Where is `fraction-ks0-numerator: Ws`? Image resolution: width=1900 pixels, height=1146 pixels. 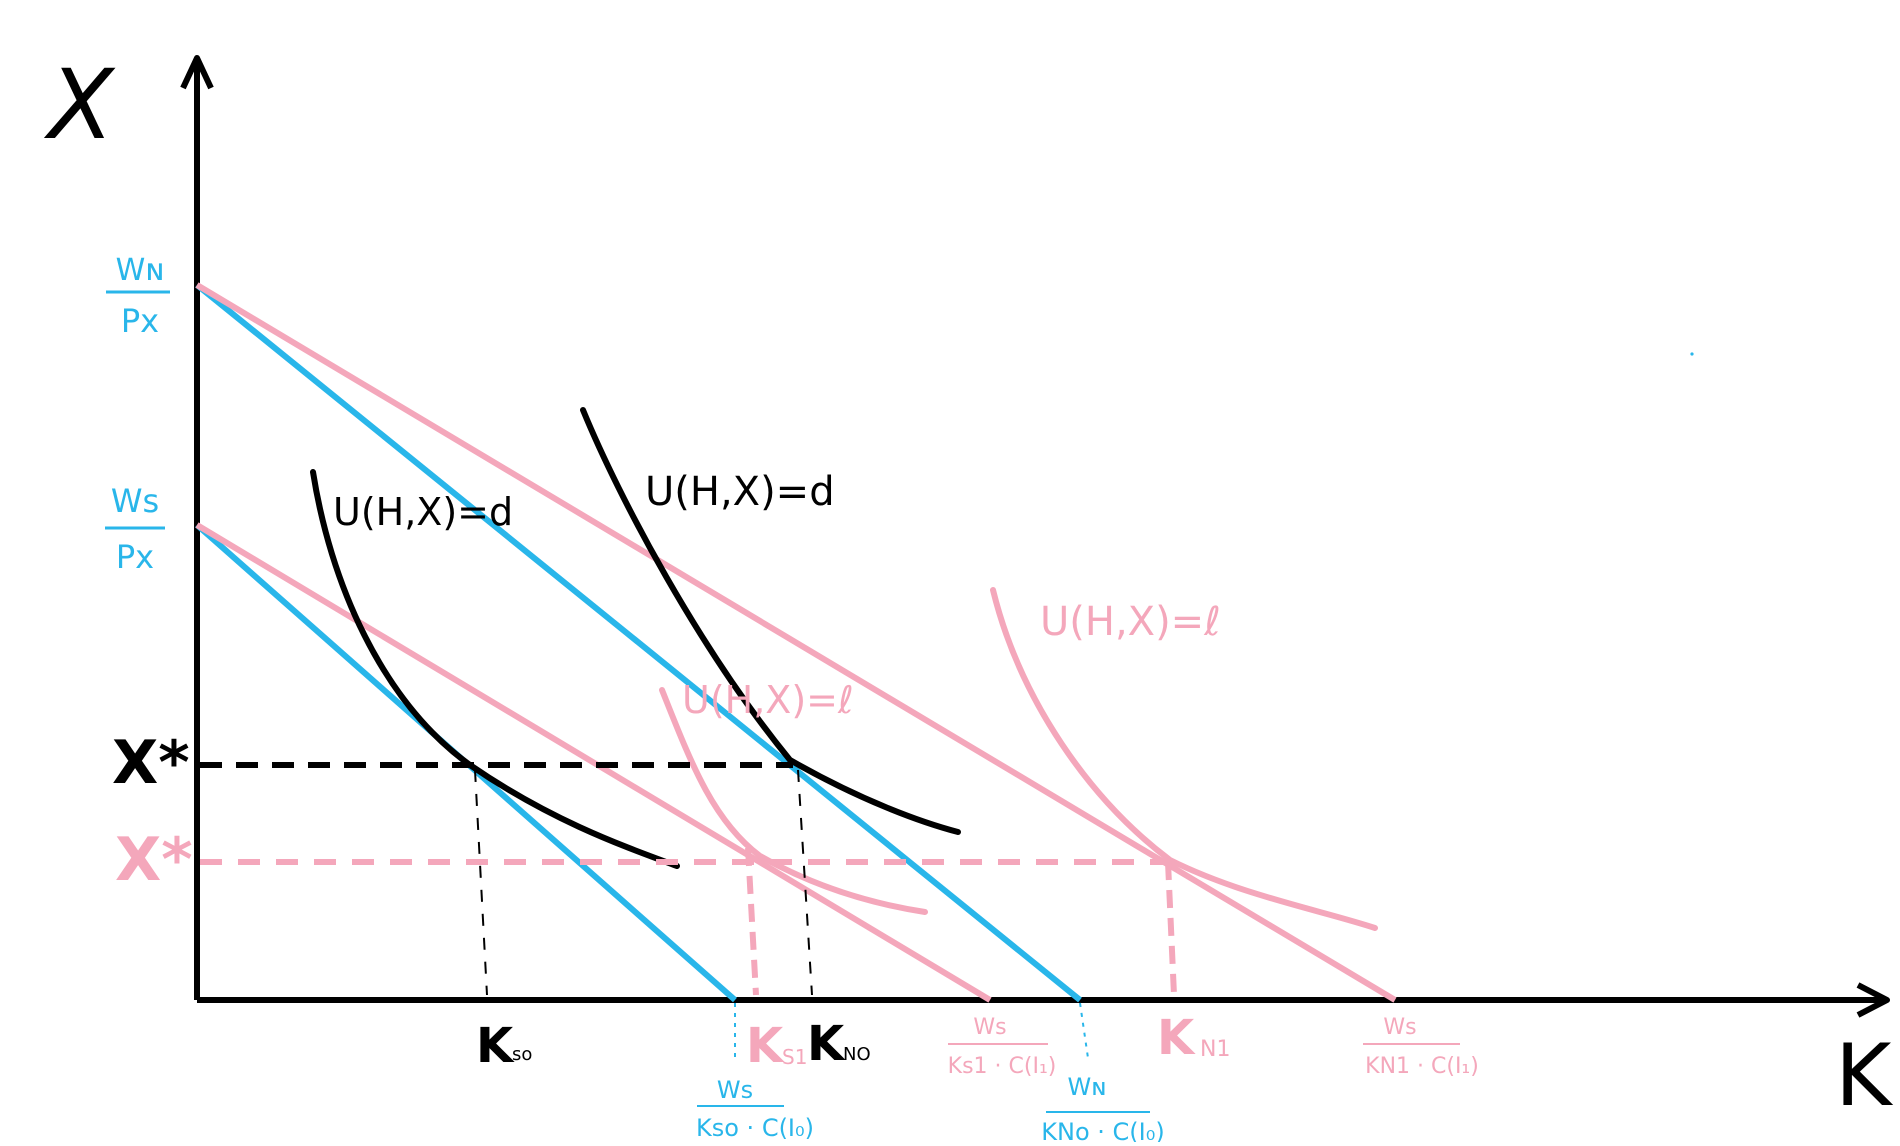
fraction-ks0-numerator: Ws is located at coordinates (735, 1090).